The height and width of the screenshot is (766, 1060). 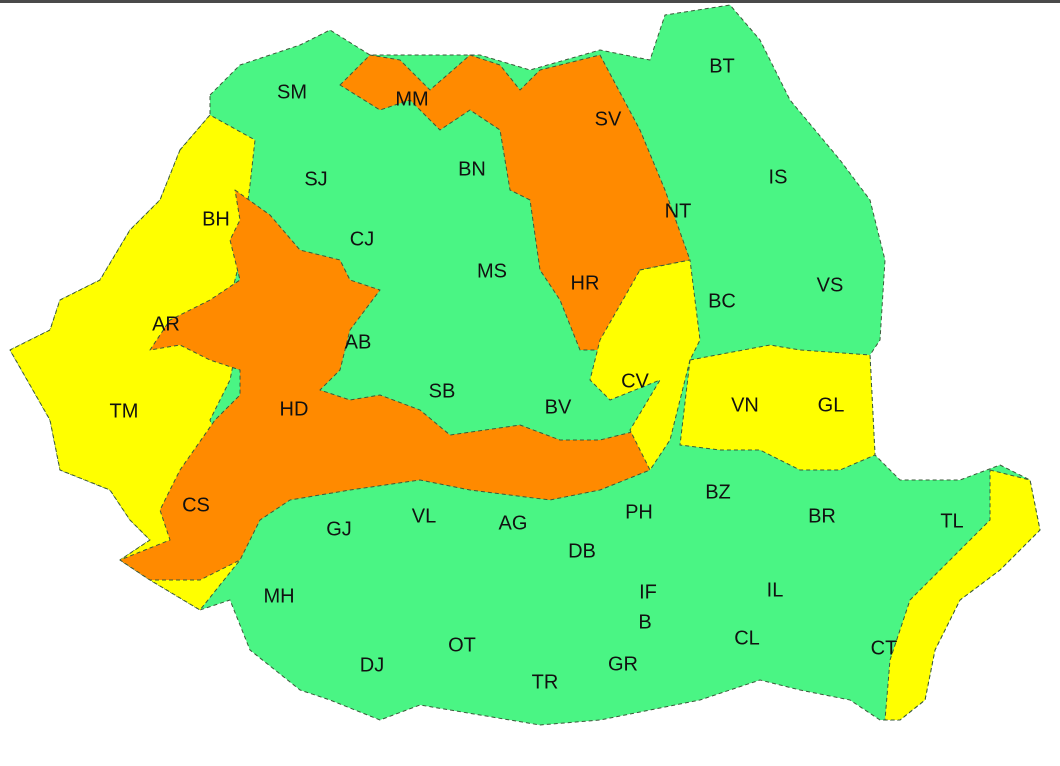 What do you see at coordinates (777, 407) in the screenshot?
I see `yellow-zone-east` at bounding box center [777, 407].